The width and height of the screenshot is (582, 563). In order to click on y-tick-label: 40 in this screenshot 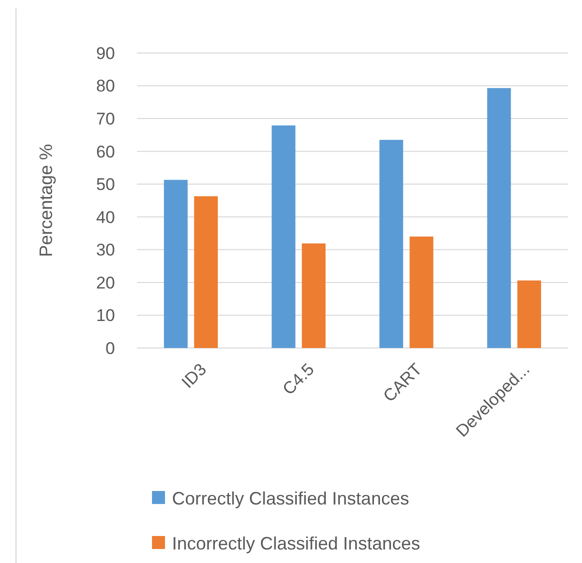, I will do `click(105, 217)`.